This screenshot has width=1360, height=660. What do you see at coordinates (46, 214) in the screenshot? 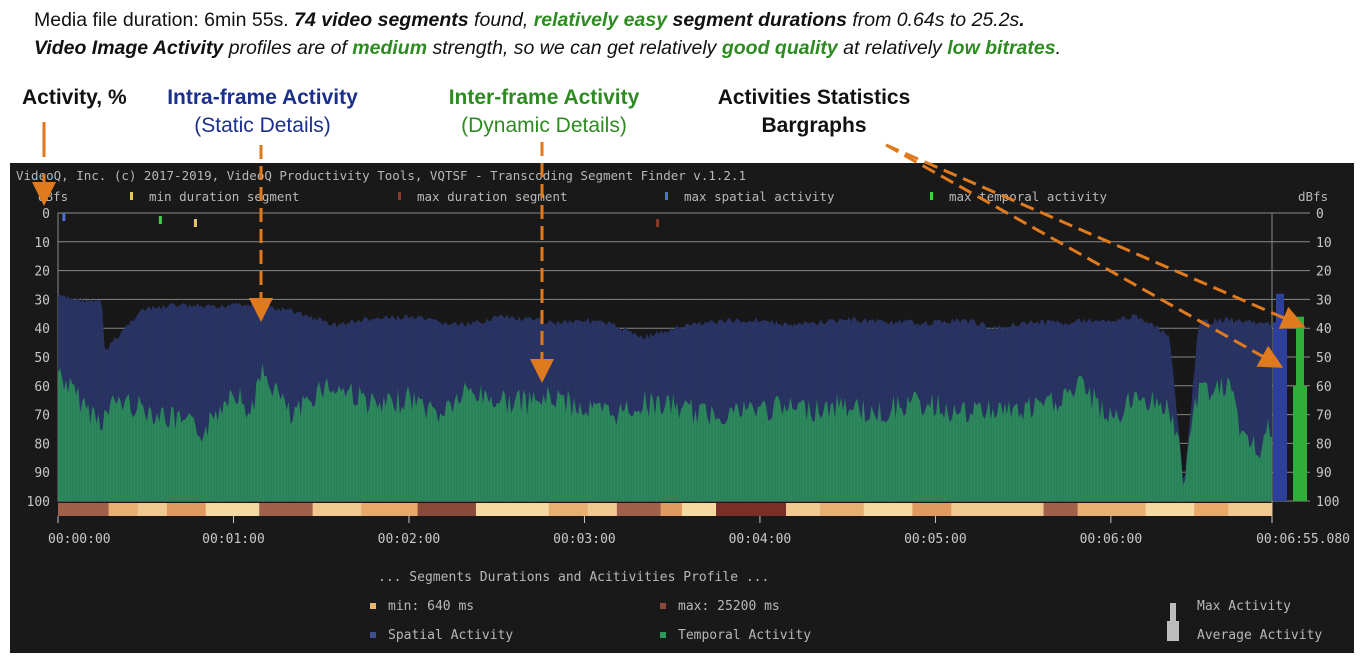
I see `y-tick-label-left: 0` at bounding box center [46, 214].